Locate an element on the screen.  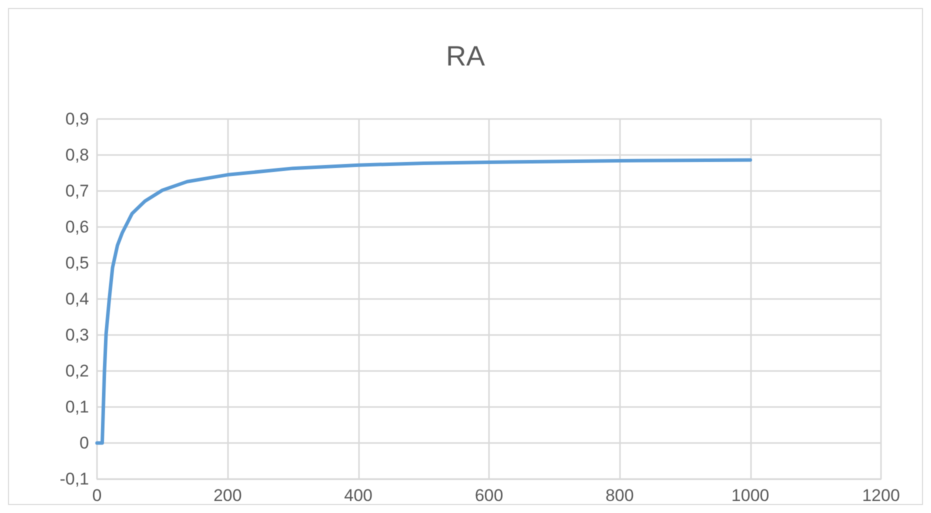
y-tick-label: 0,6 is located at coordinates (77, 227).